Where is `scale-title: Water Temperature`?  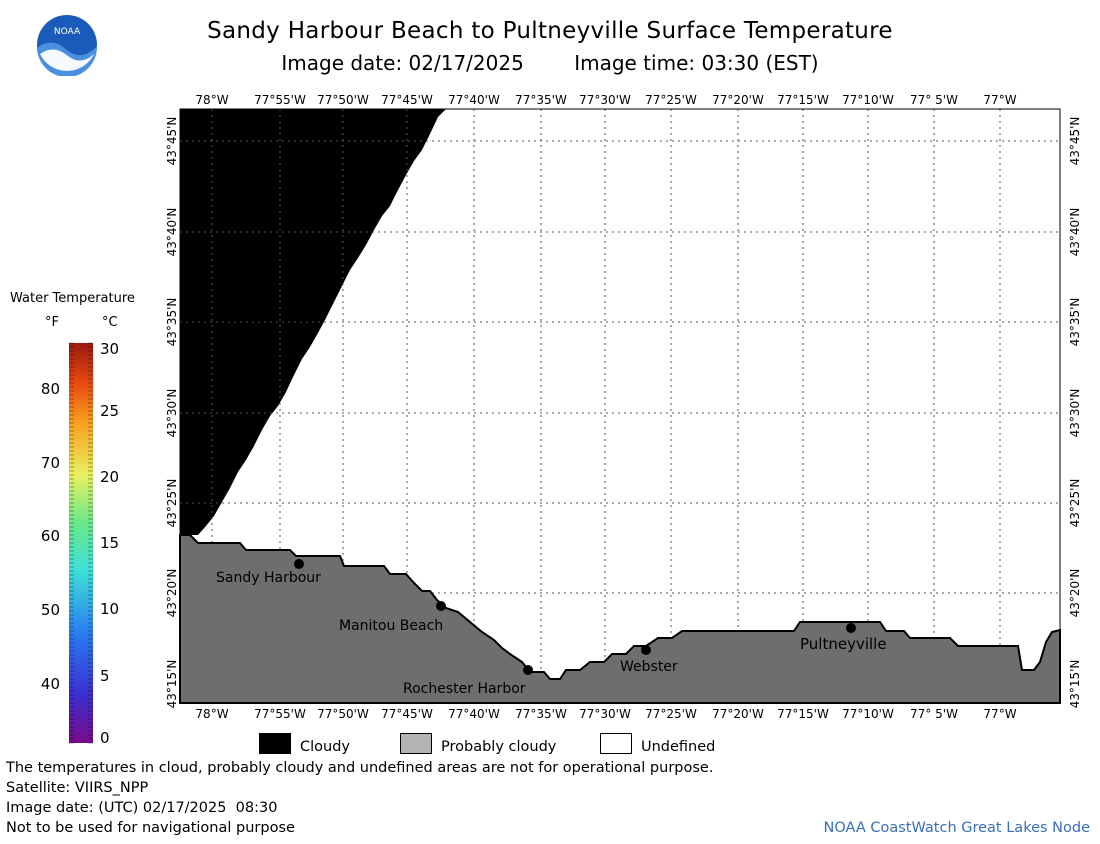 scale-title: Water Temperature is located at coordinates (72, 298).